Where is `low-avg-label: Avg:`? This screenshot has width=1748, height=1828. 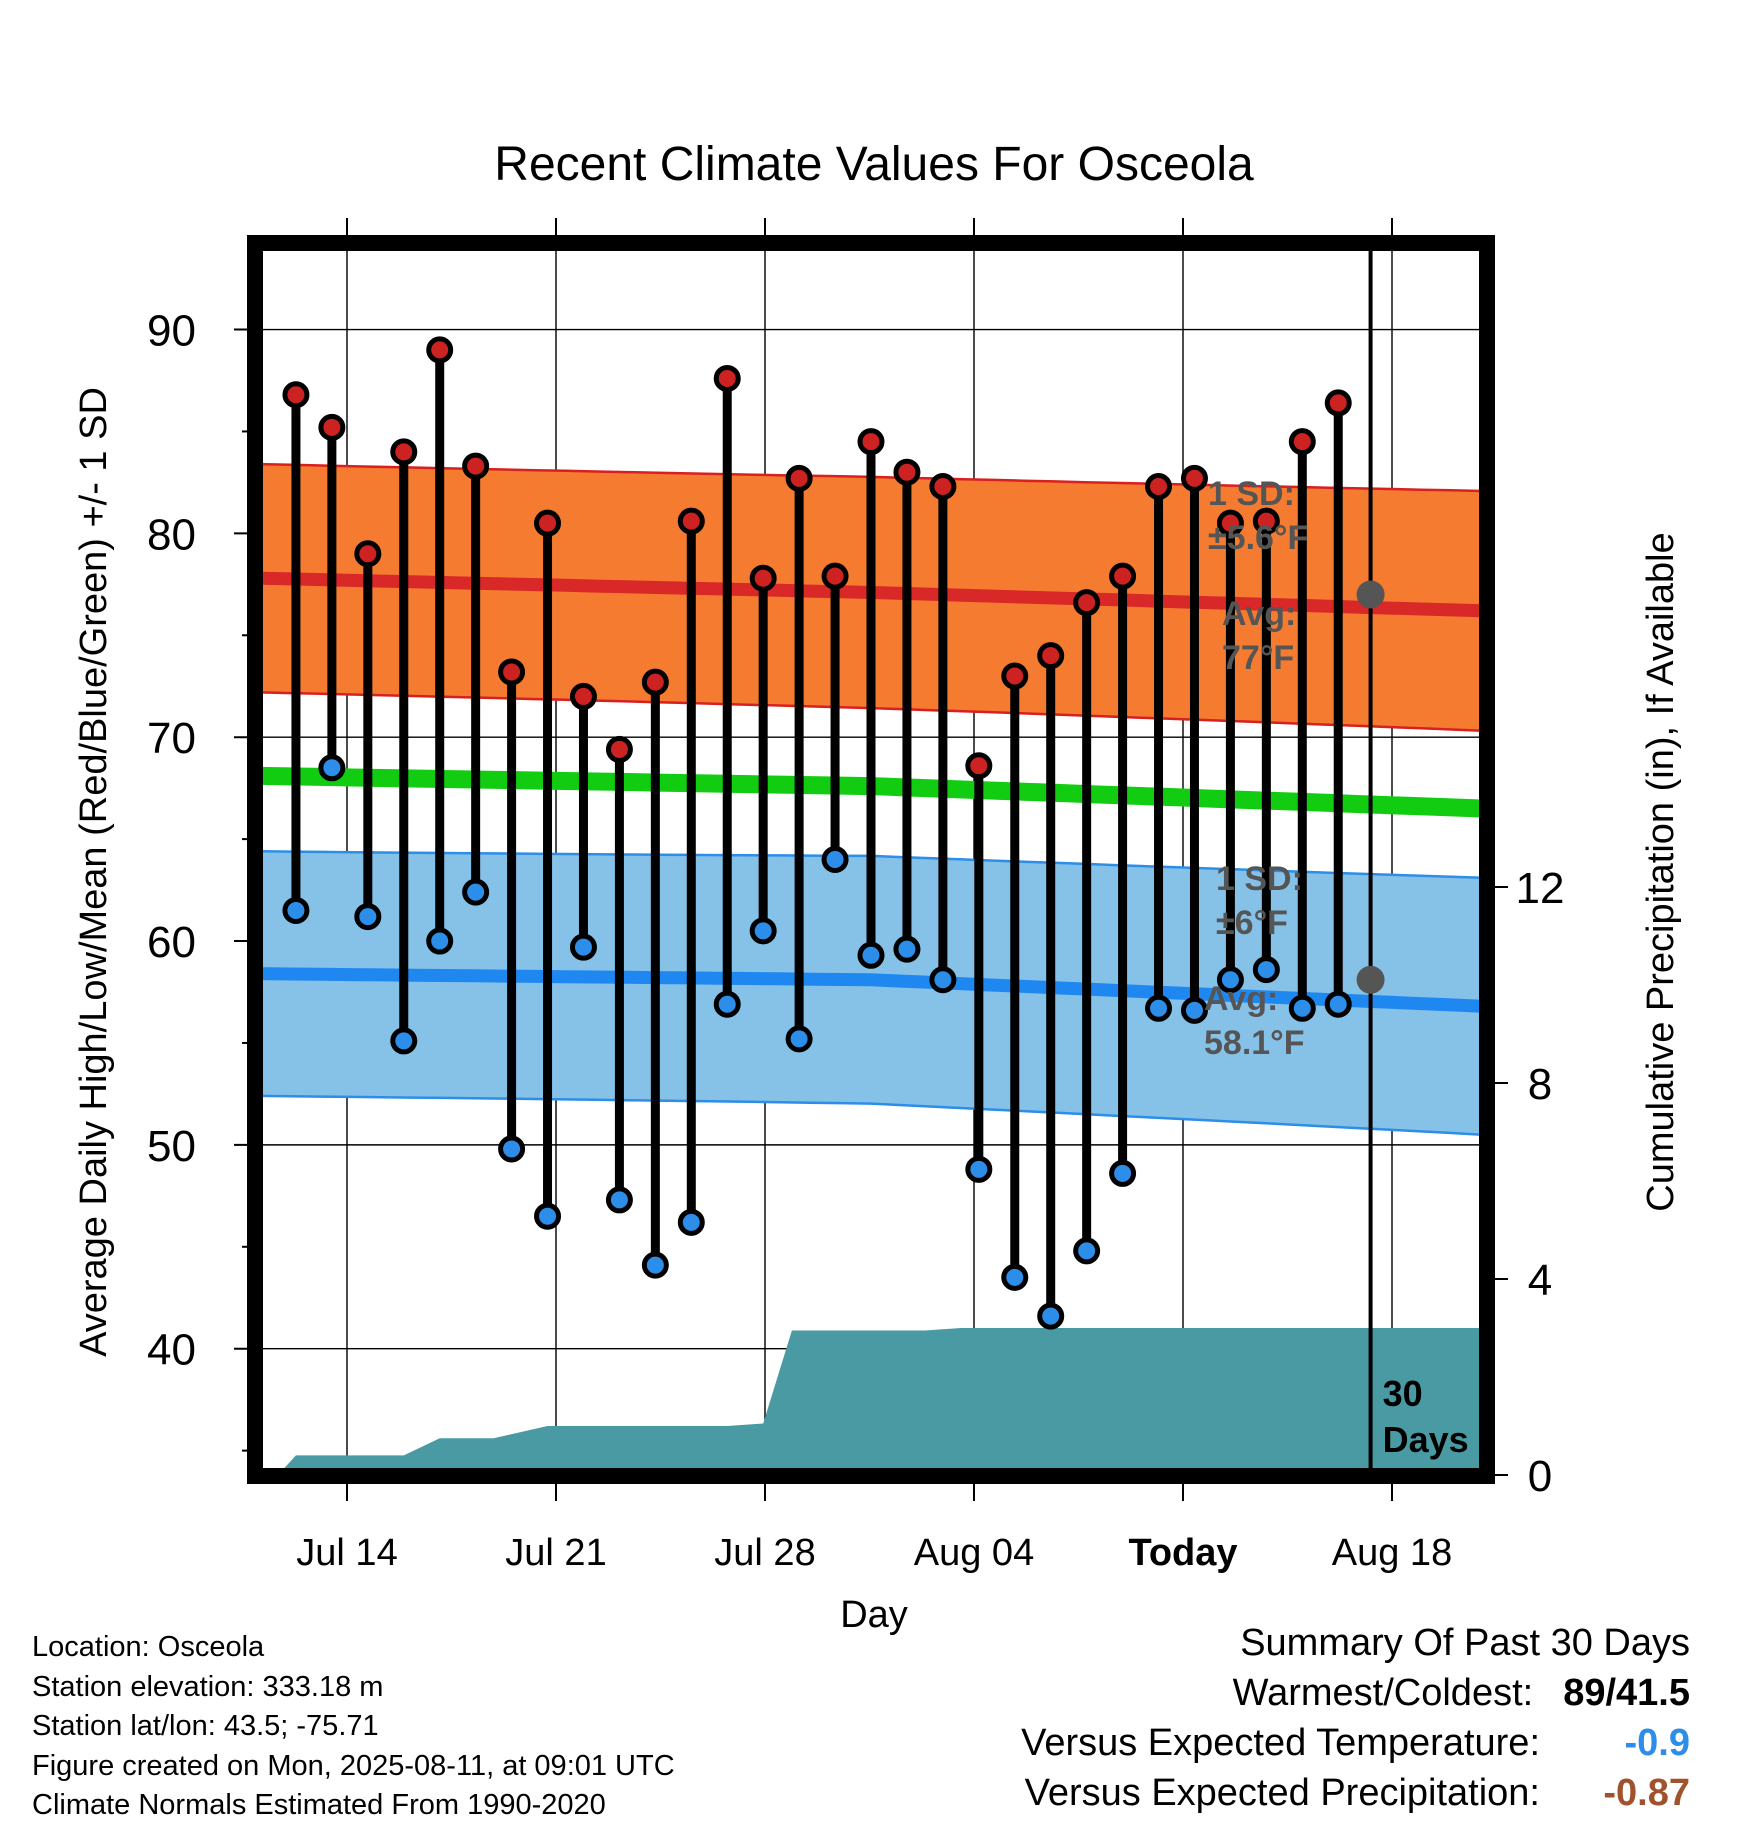 low-avg-label: Avg: is located at coordinates (1241, 999).